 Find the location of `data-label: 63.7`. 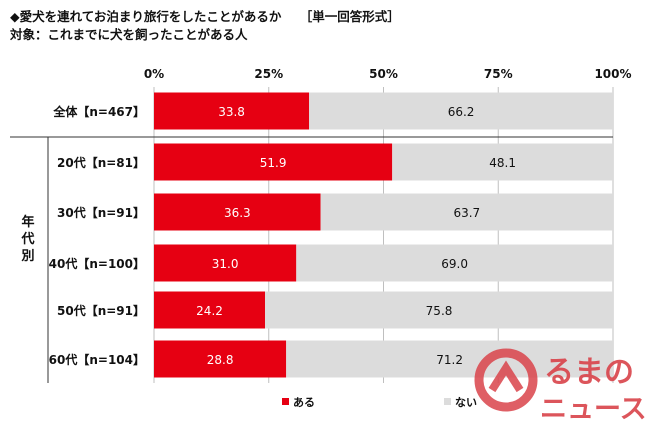

data-label: 63.7 is located at coordinates (466, 213).